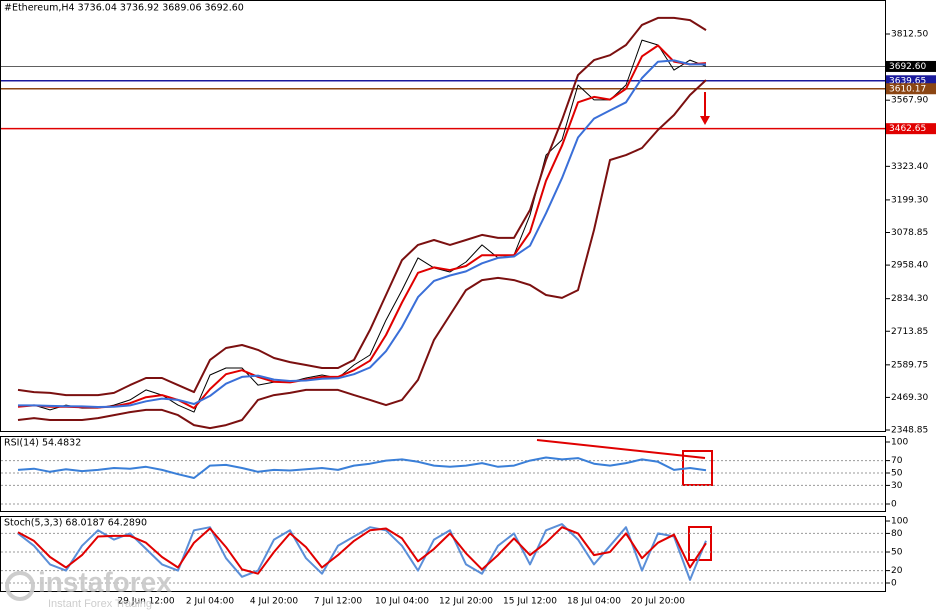 The width and height of the screenshot is (943, 613). Describe the element at coordinates (274, 602) in the screenshot. I see `x-tick-label: 4 Jul 20:00` at that location.